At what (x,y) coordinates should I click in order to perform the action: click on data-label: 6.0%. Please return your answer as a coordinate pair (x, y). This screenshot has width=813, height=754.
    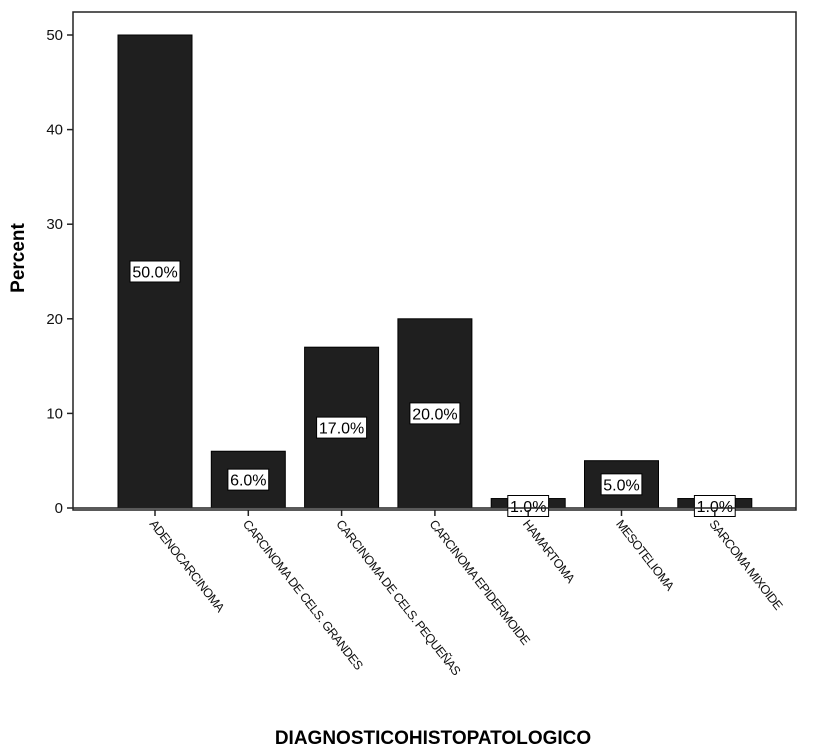
    Looking at the image, I should click on (248, 481).